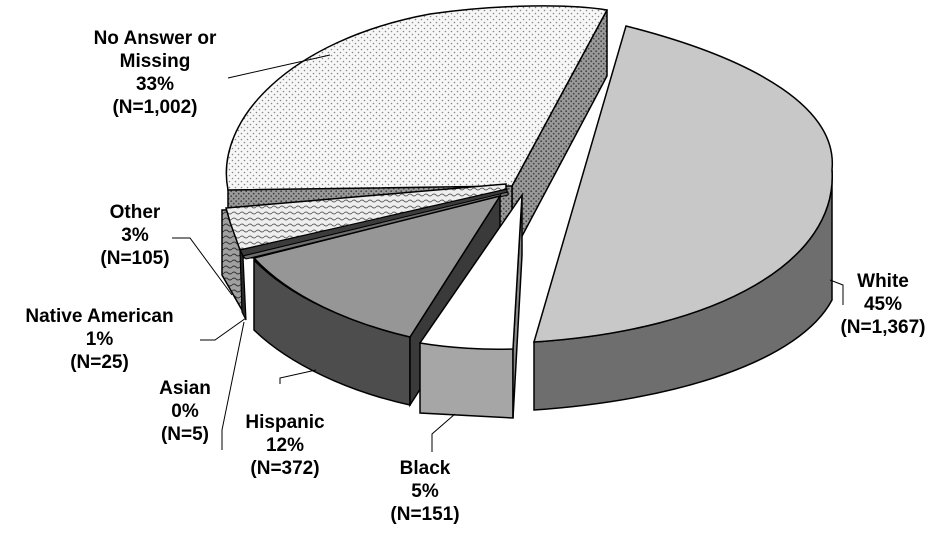  Describe the element at coordinates (425, 468) in the screenshot. I see `label-black-name: Black` at that location.